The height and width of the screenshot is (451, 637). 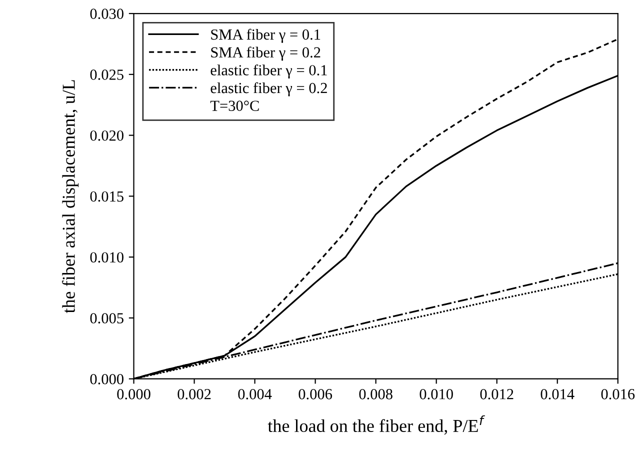 What do you see at coordinates (375, 394) in the screenshot?
I see `x-tick-label: 0.008` at bounding box center [375, 394].